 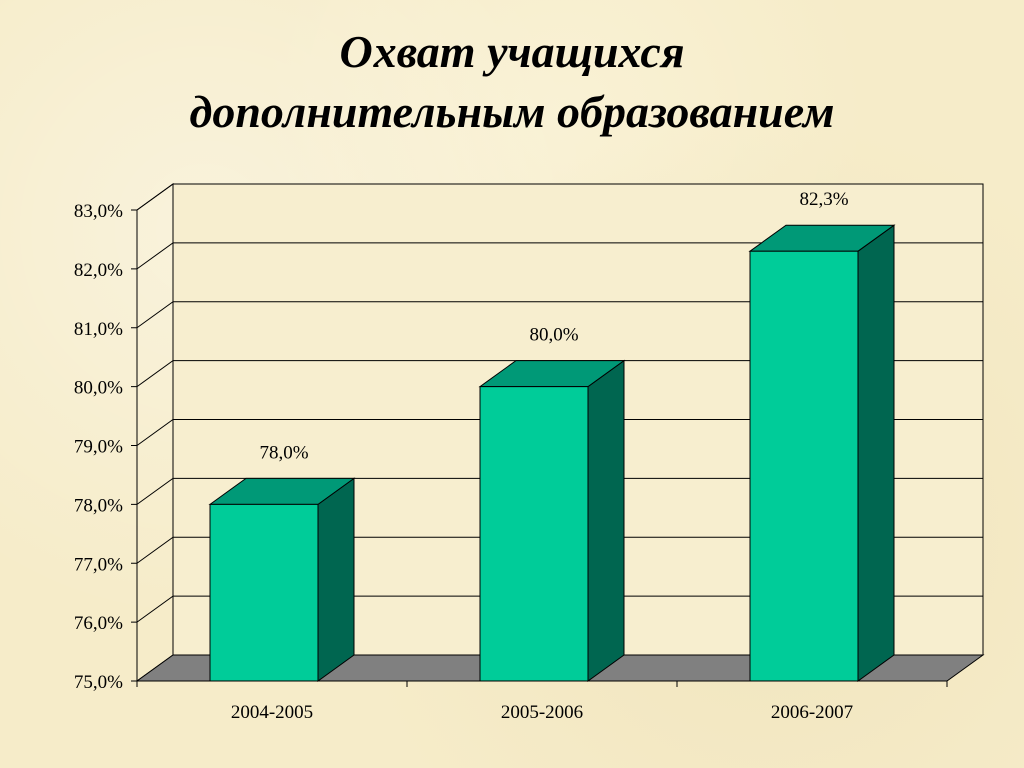 I want to click on title-line-1: Охват учащихся, so click(x=512, y=51).